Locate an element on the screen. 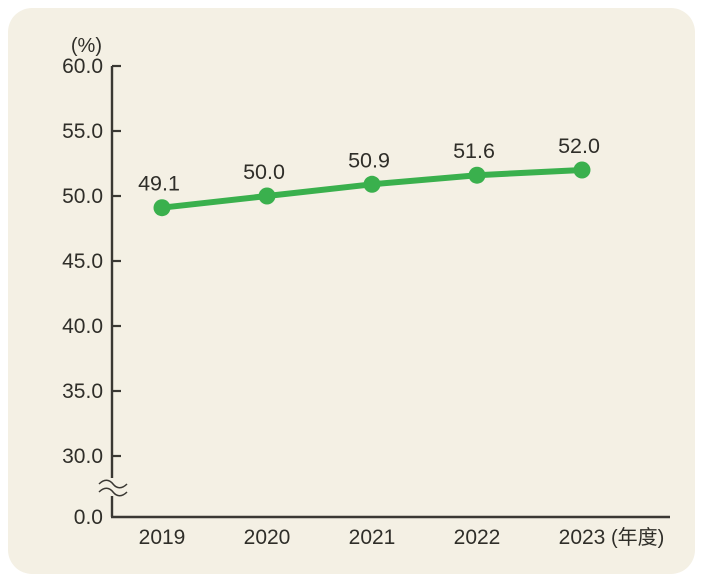  y-axis-ticks is located at coordinates (116, 261).